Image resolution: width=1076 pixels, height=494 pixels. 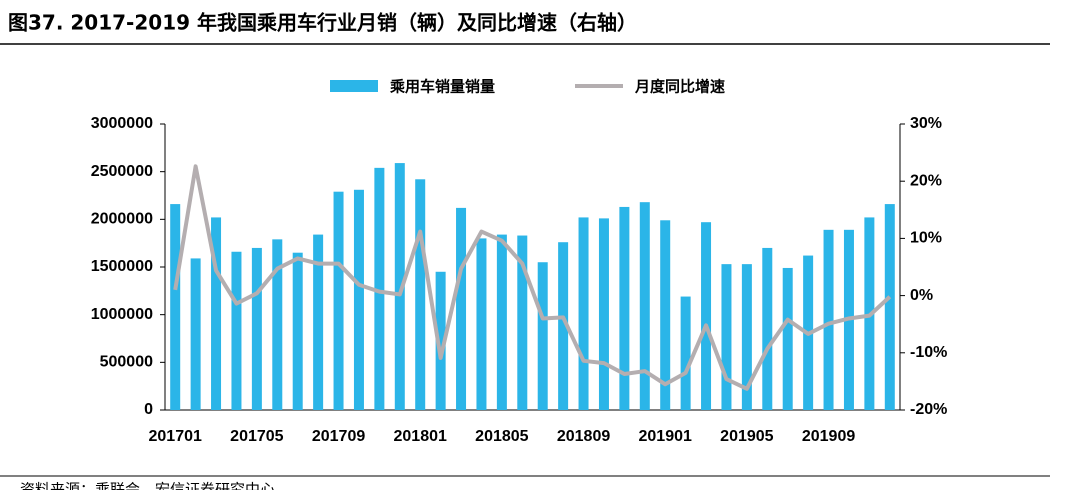 What do you see at coordinates (926, 180) in the screenshot?
I see `y2-tick-label: 20%` at bounding box center [926, 180].